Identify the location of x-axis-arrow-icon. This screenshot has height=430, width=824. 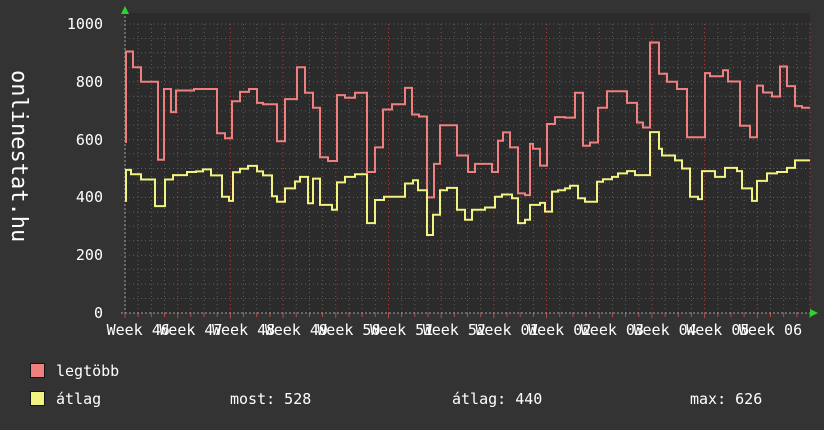
(814, 313).